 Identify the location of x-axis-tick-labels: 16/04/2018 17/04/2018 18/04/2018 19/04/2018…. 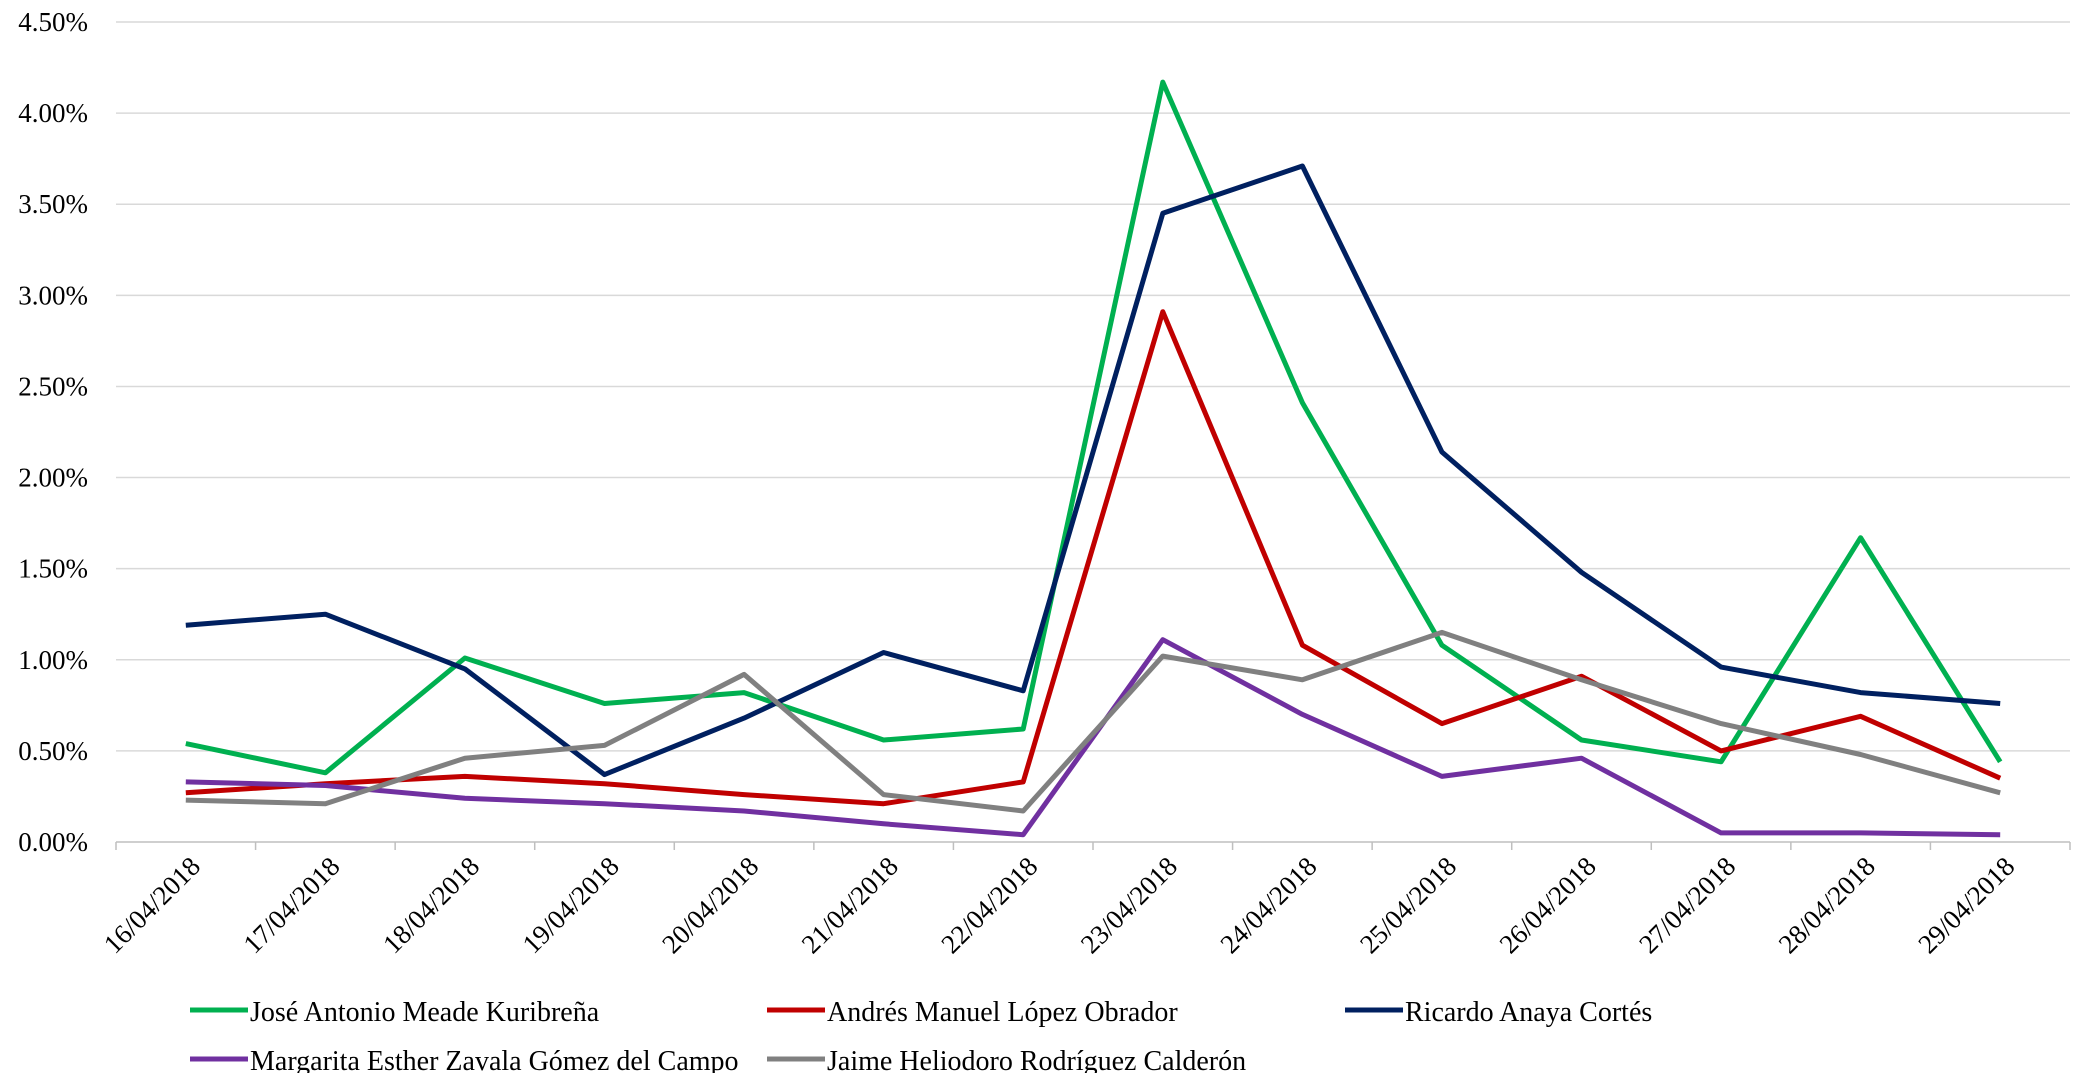
(1059, 905).